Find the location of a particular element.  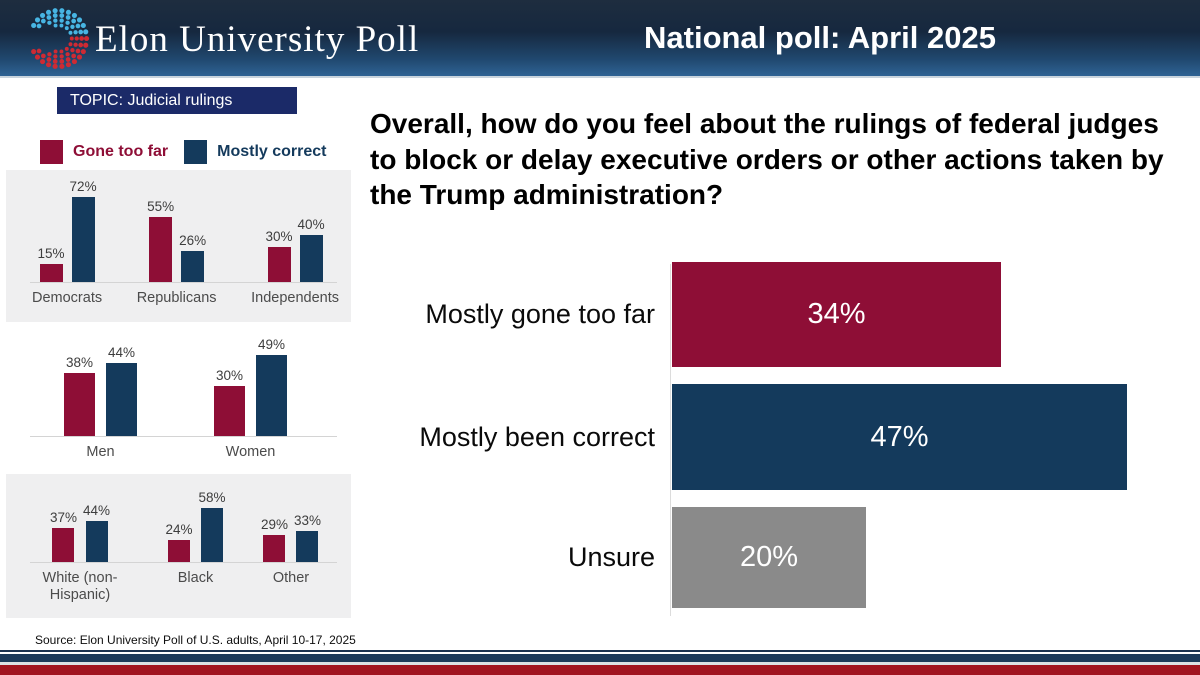

legend-label: Gone too far is located at coordinates (121, 151).